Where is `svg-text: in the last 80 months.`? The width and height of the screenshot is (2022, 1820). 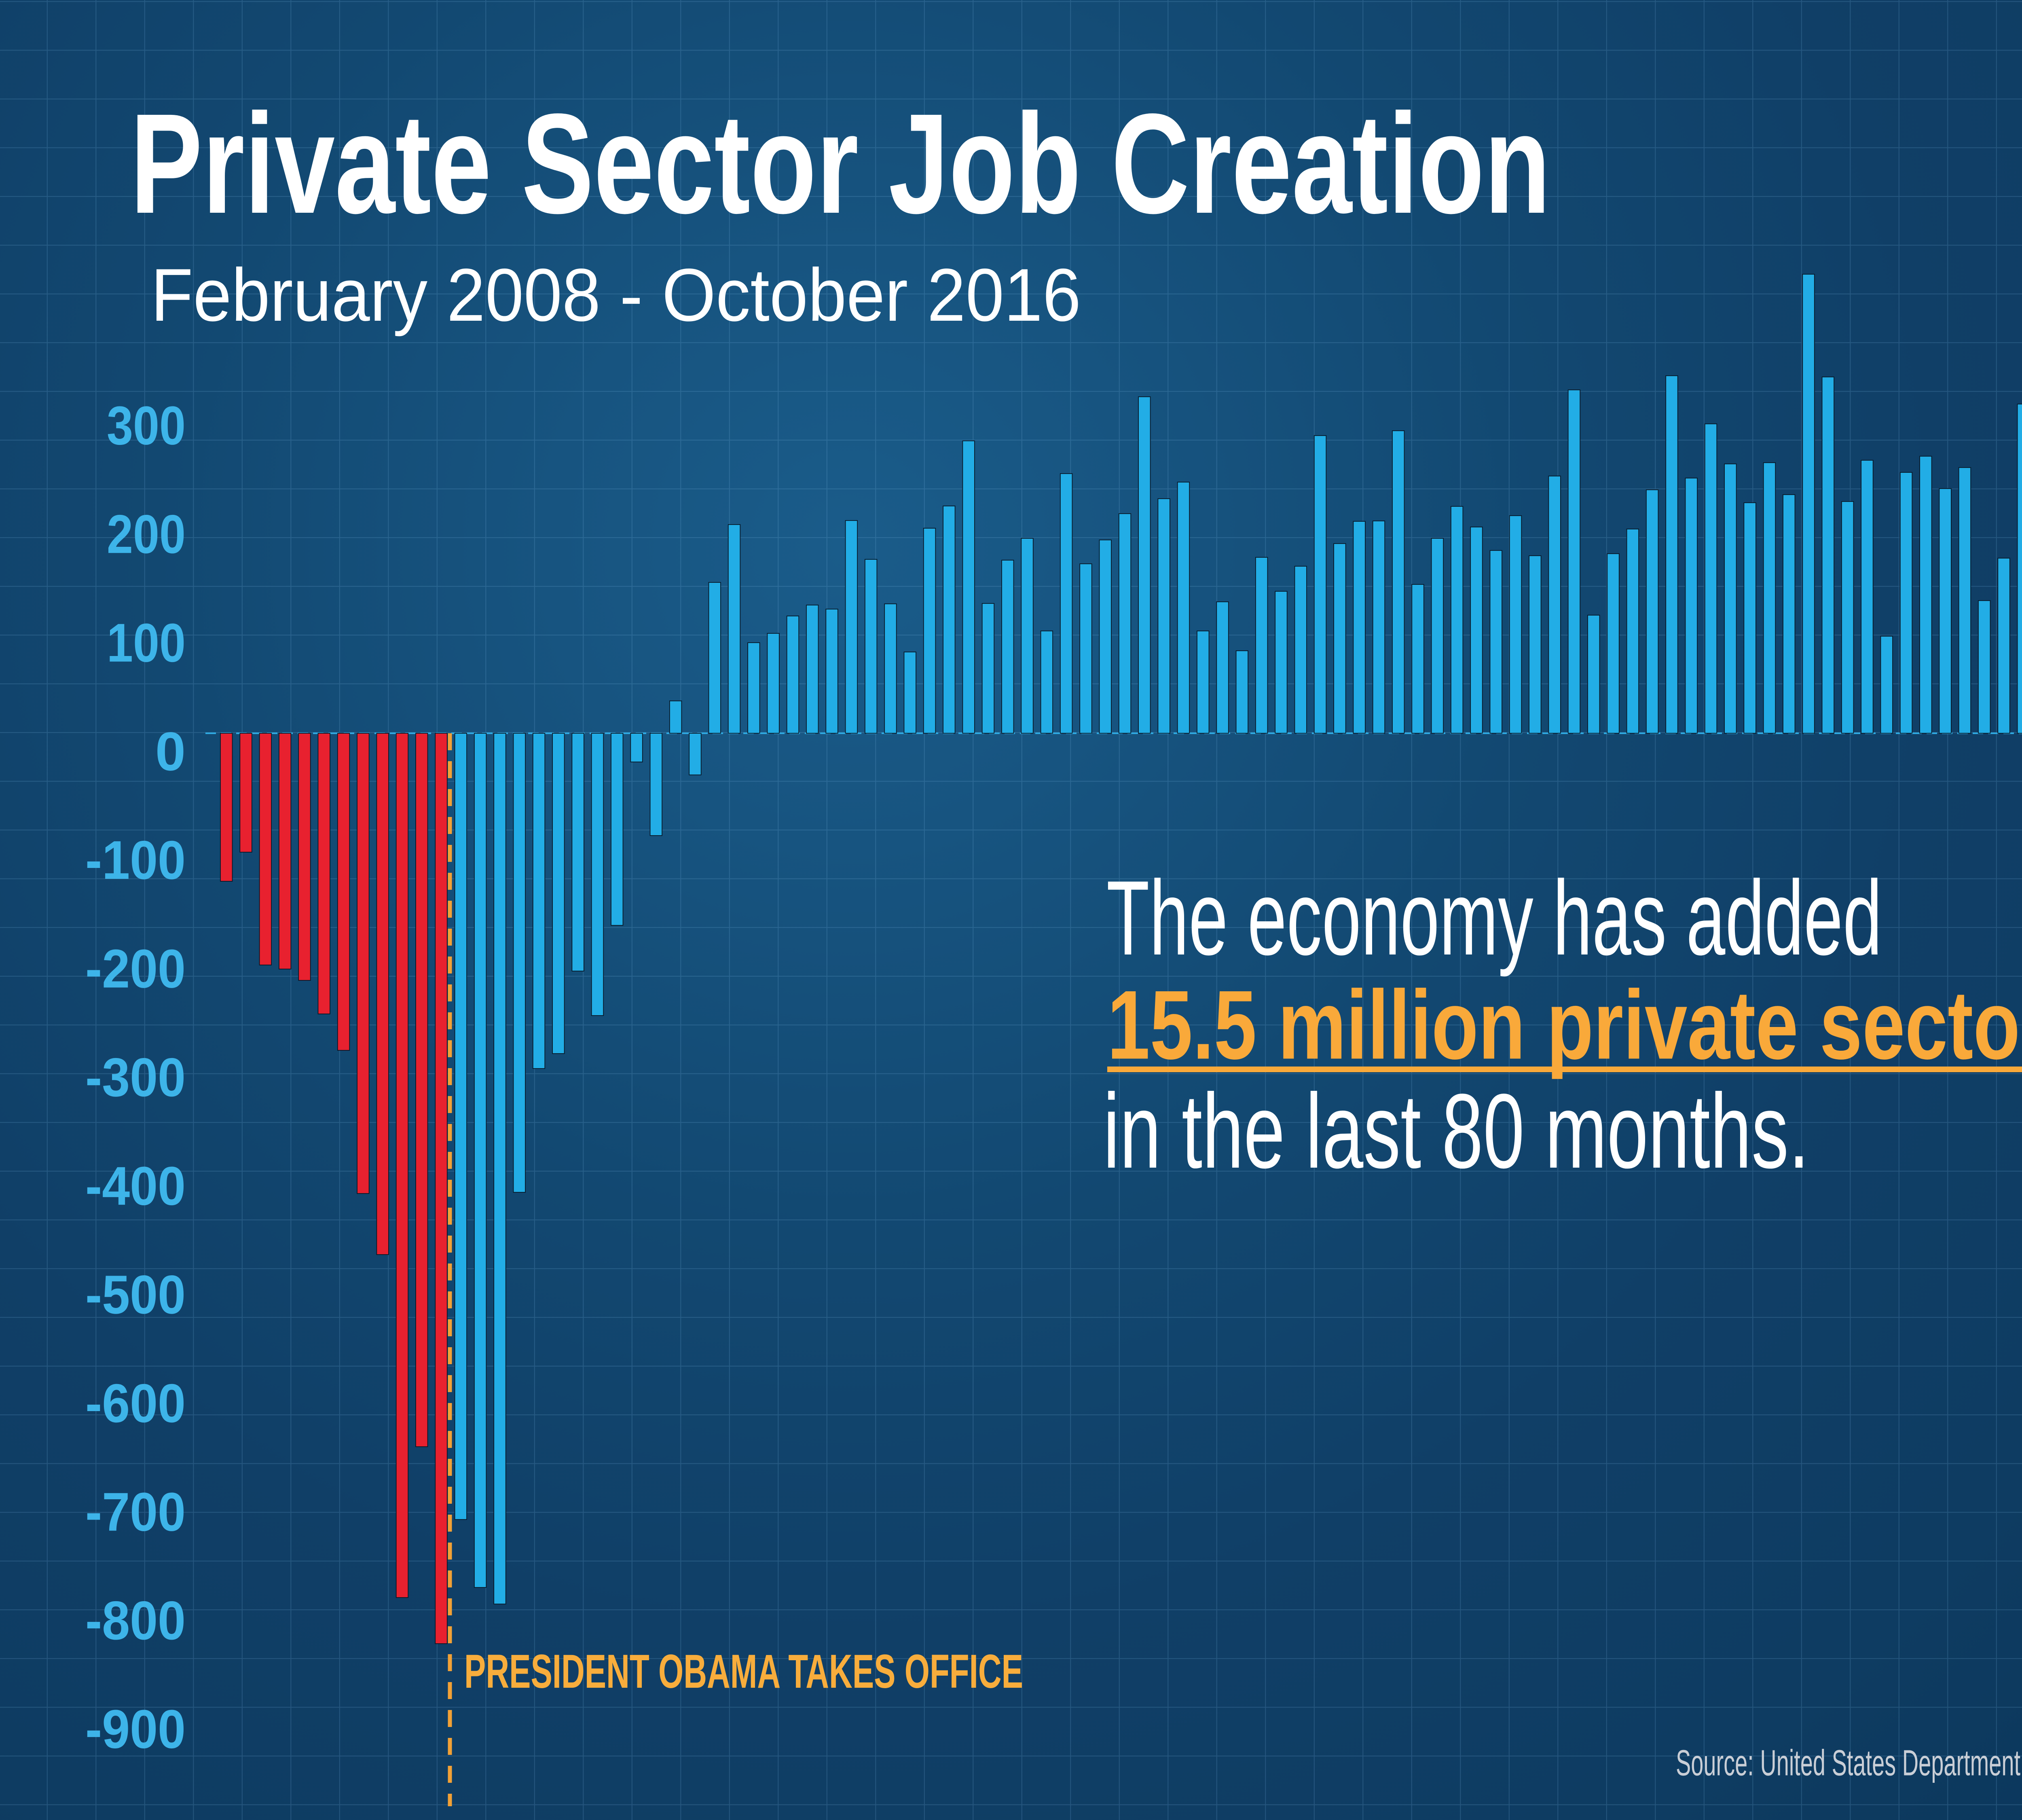
svg-text: in the last 80 months. is located at coordinates (1456, 1131).